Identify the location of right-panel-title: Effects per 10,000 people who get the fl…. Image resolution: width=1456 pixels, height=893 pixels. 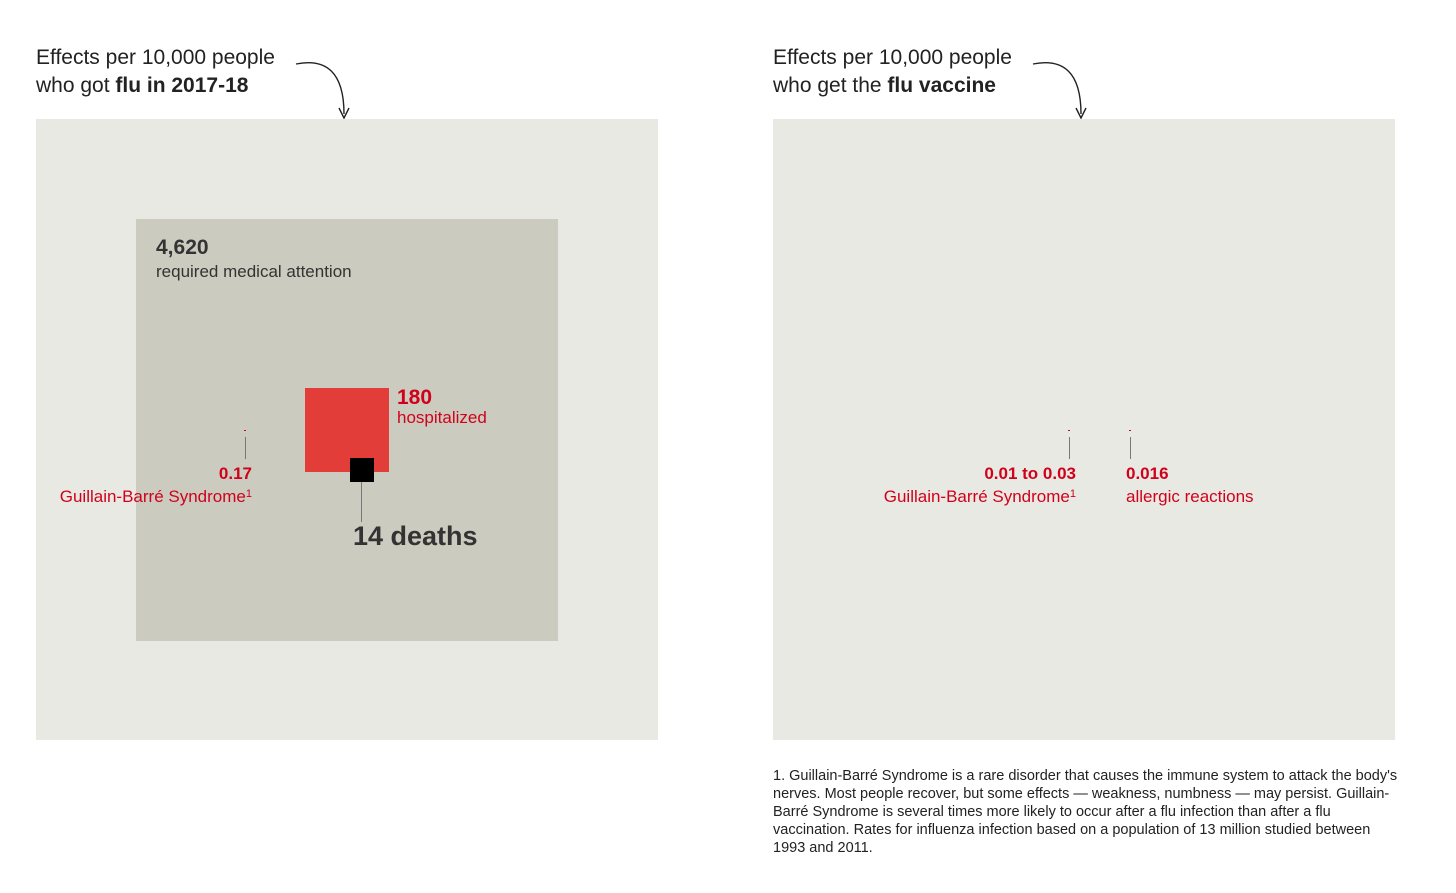
(892, 72).